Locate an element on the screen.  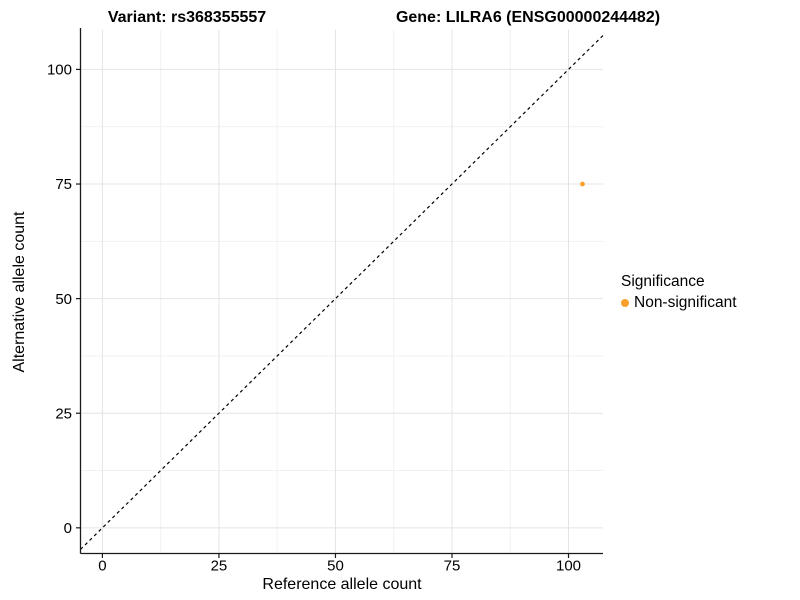
y-tick-label: 75 is located at coordinates (63, 184).